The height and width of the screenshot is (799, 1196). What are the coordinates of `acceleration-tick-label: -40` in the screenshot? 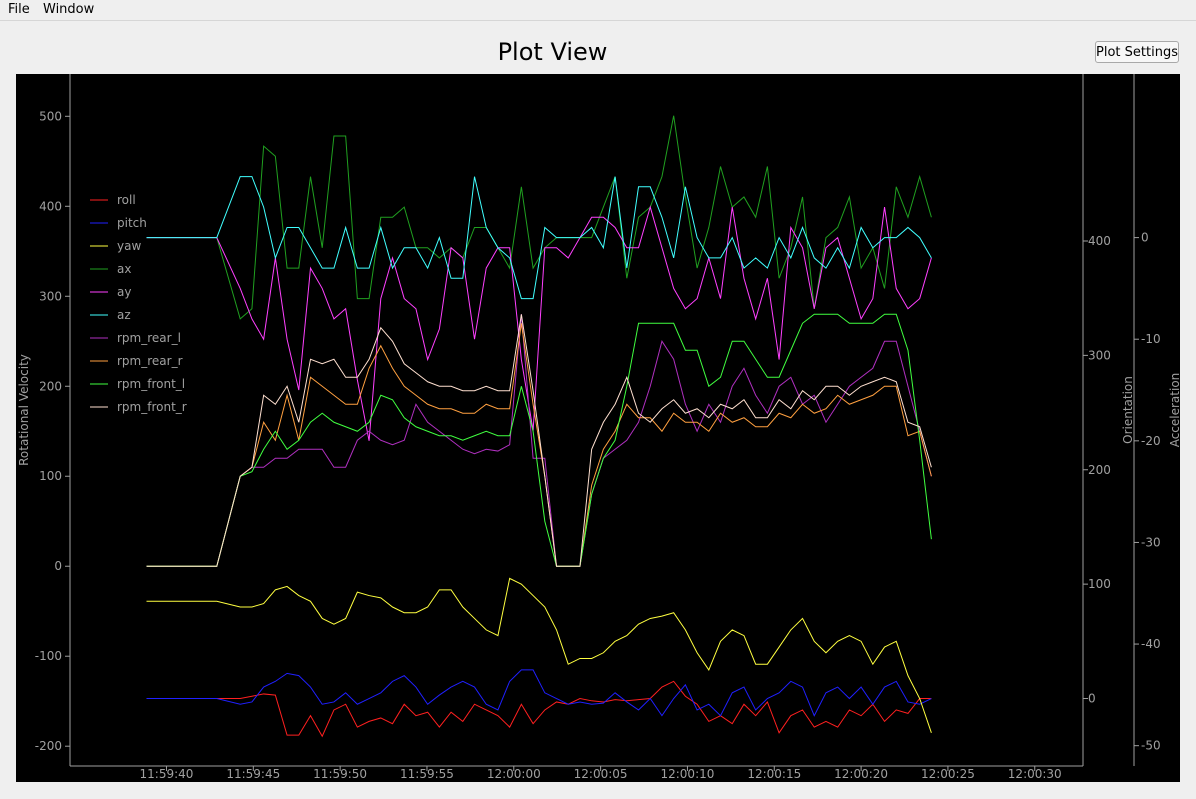 It's located at (1151, 644).